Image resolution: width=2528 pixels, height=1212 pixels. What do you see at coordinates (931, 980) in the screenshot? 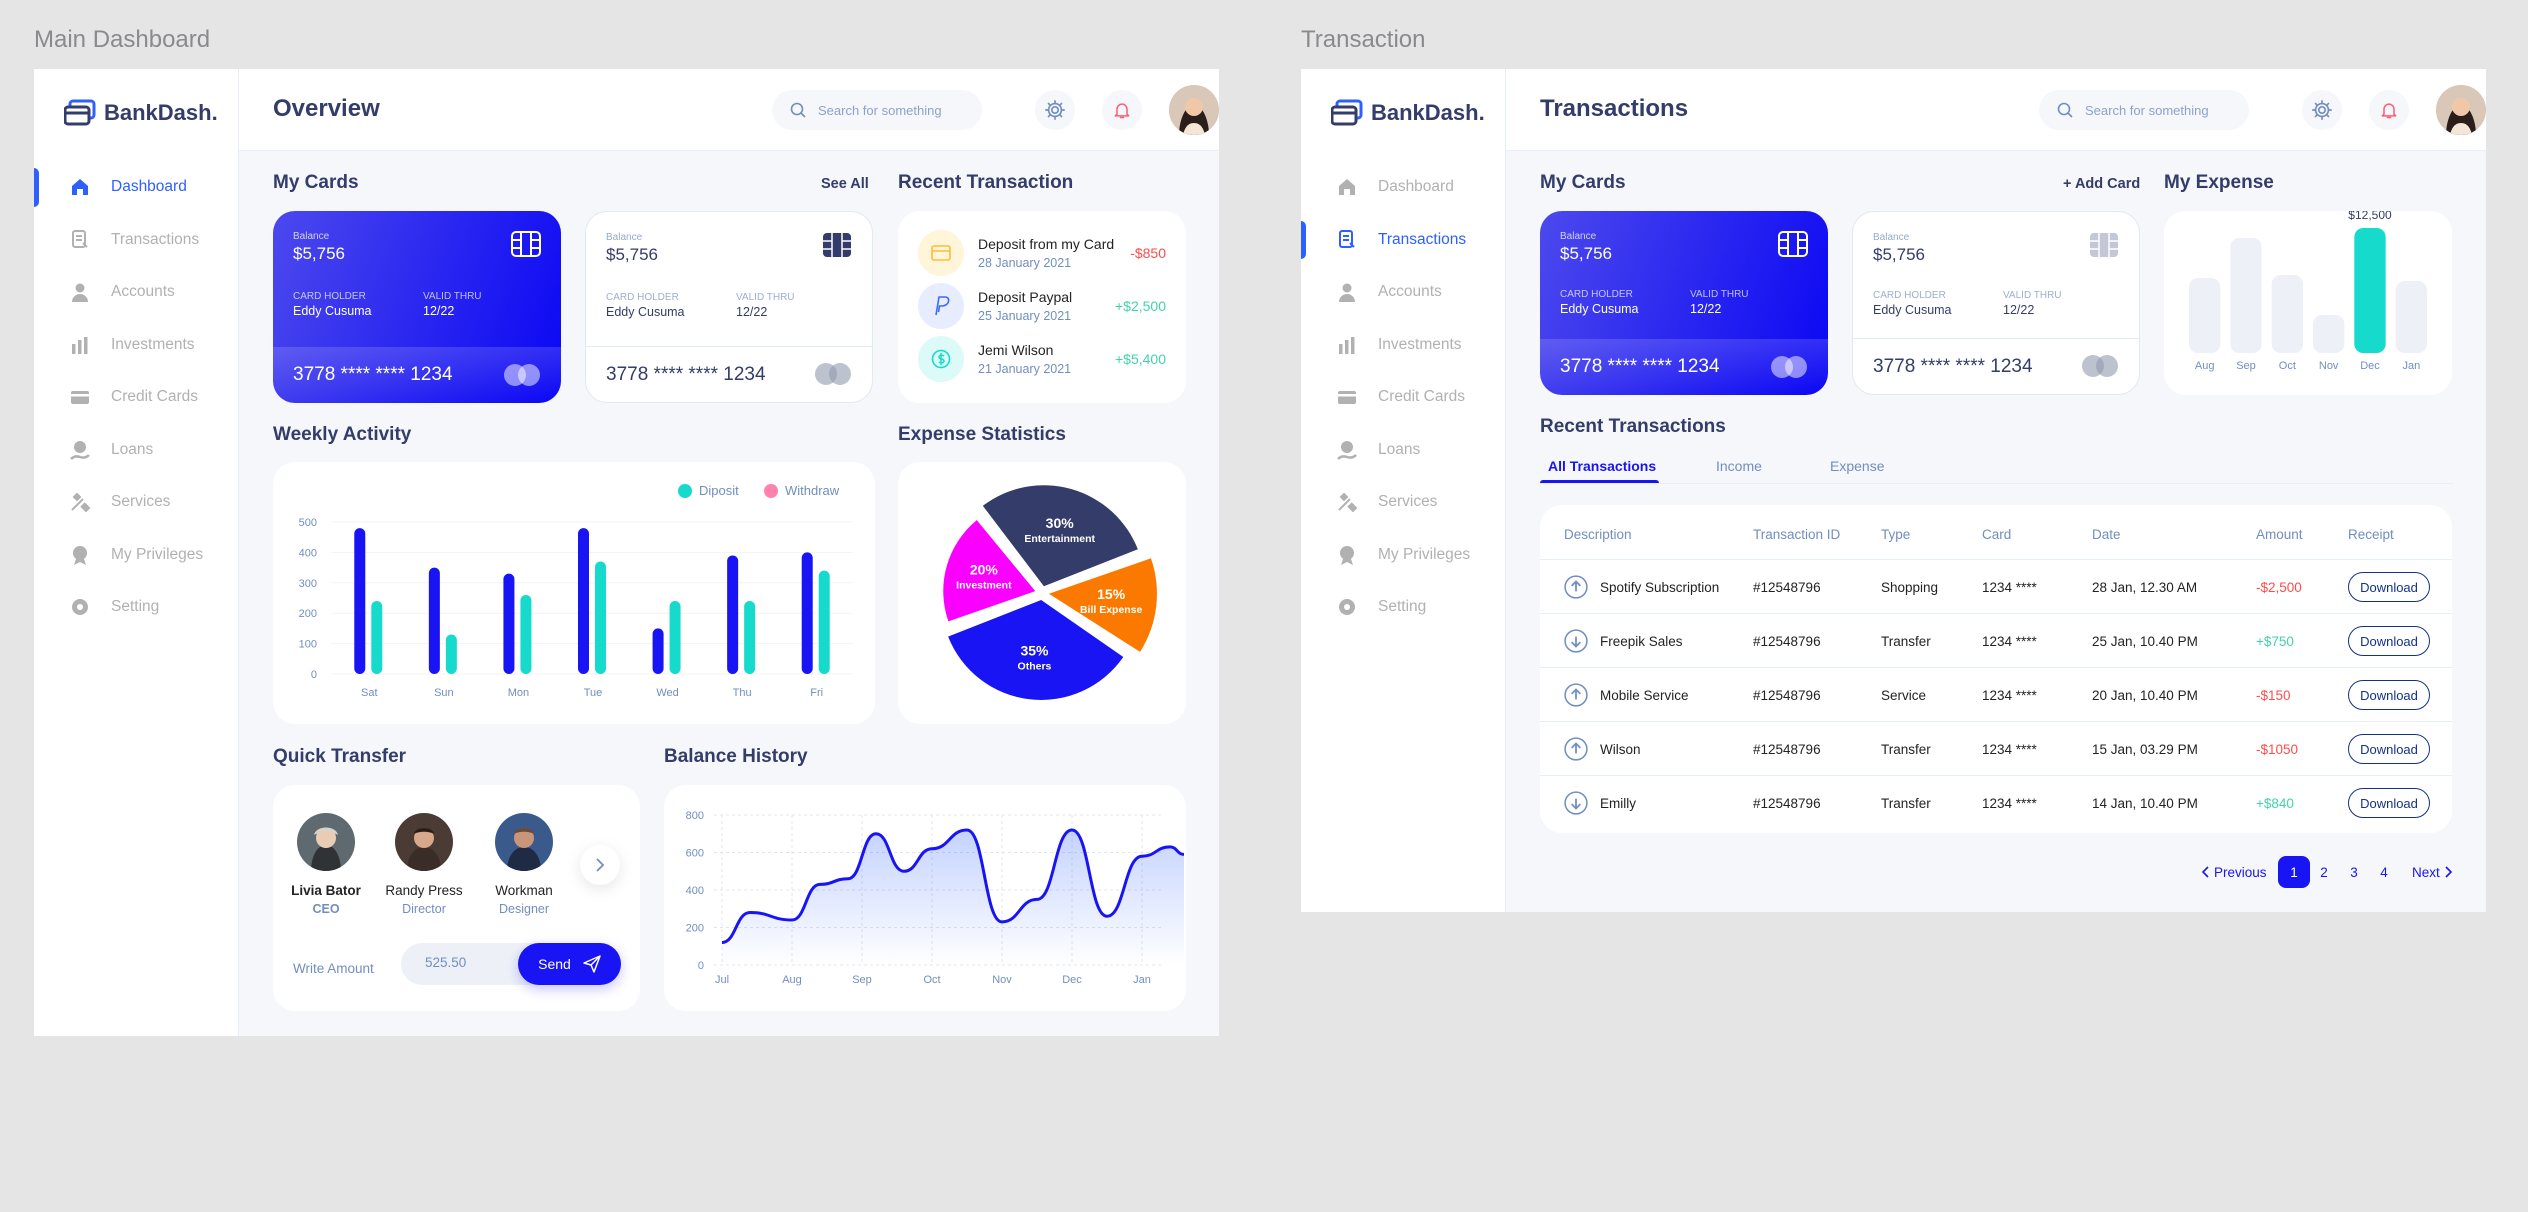
I see `x-tick-label: Oct` at bounding box center [931, 980].